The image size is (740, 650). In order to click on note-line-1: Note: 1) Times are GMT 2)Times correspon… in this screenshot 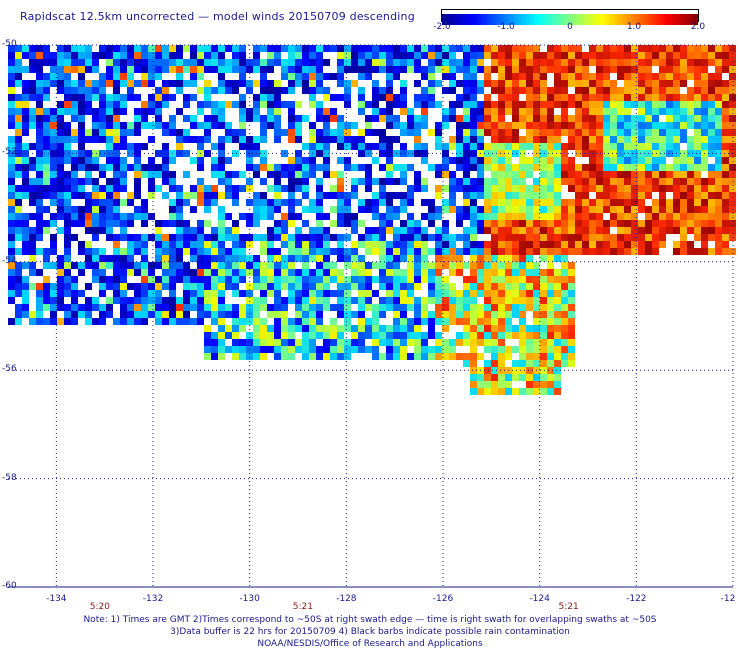, I will do `click(370, 620)`.